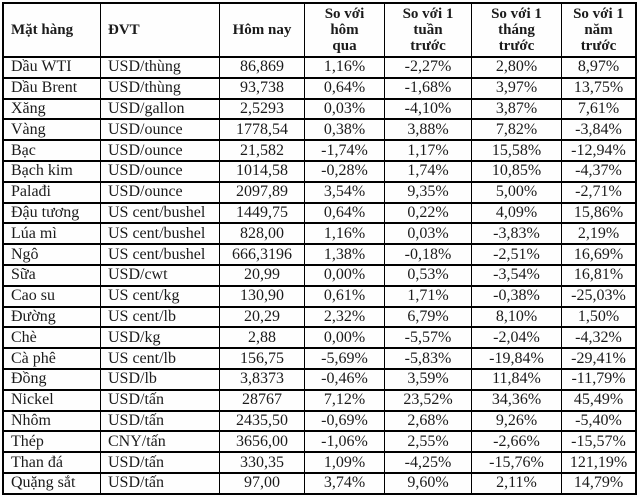 The width and height of the screenshot is (640, 497). Describe the element at coordinates (51, 379) in the screenshot. I see `commodity-cell: Đồng` at that location.